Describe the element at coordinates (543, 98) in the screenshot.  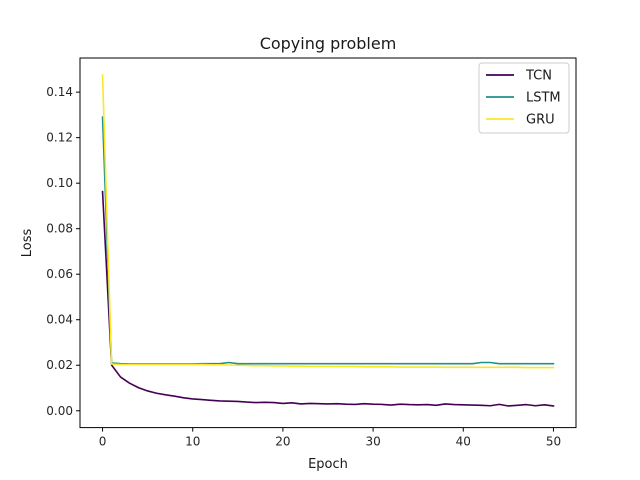
I see `legend-label-lstm: LSTM` at that location.